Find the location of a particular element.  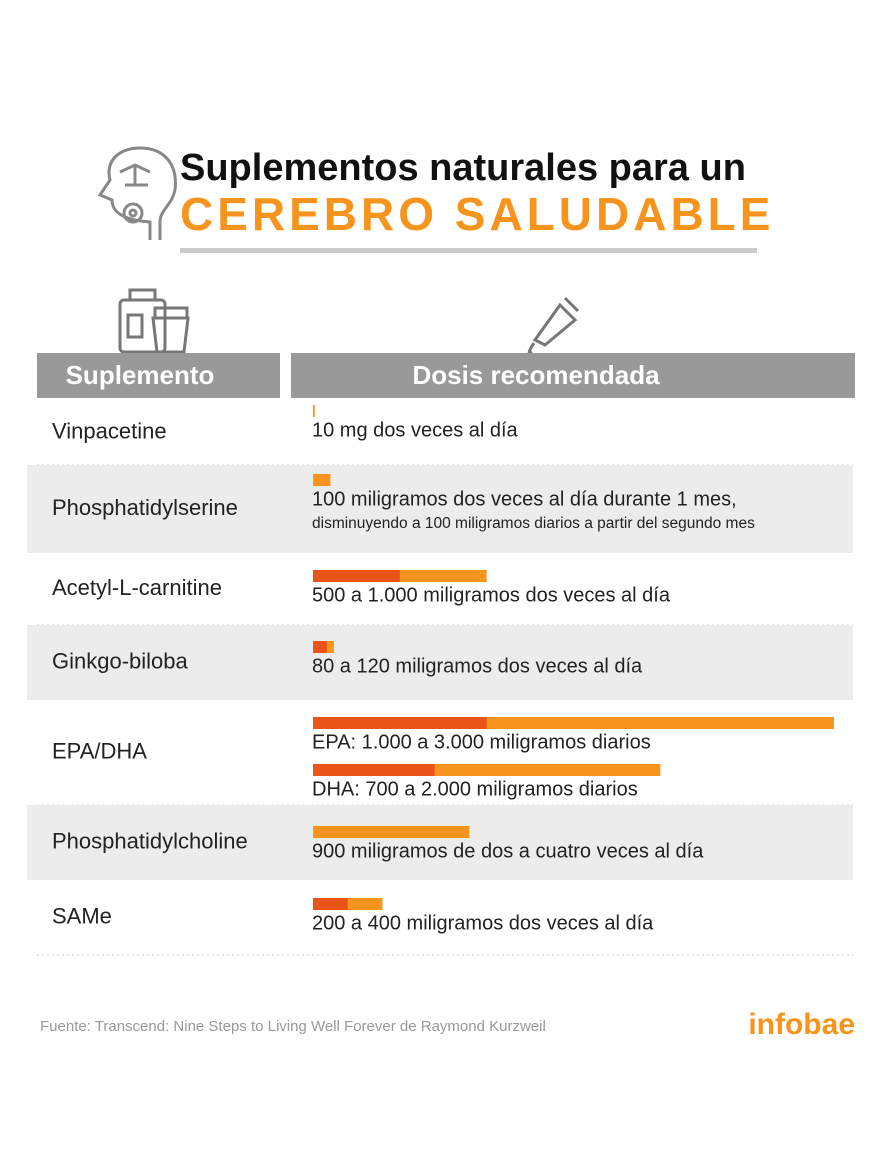

supplement-name: Acetyl-L-carnitine is located at coordinates (137, 587).